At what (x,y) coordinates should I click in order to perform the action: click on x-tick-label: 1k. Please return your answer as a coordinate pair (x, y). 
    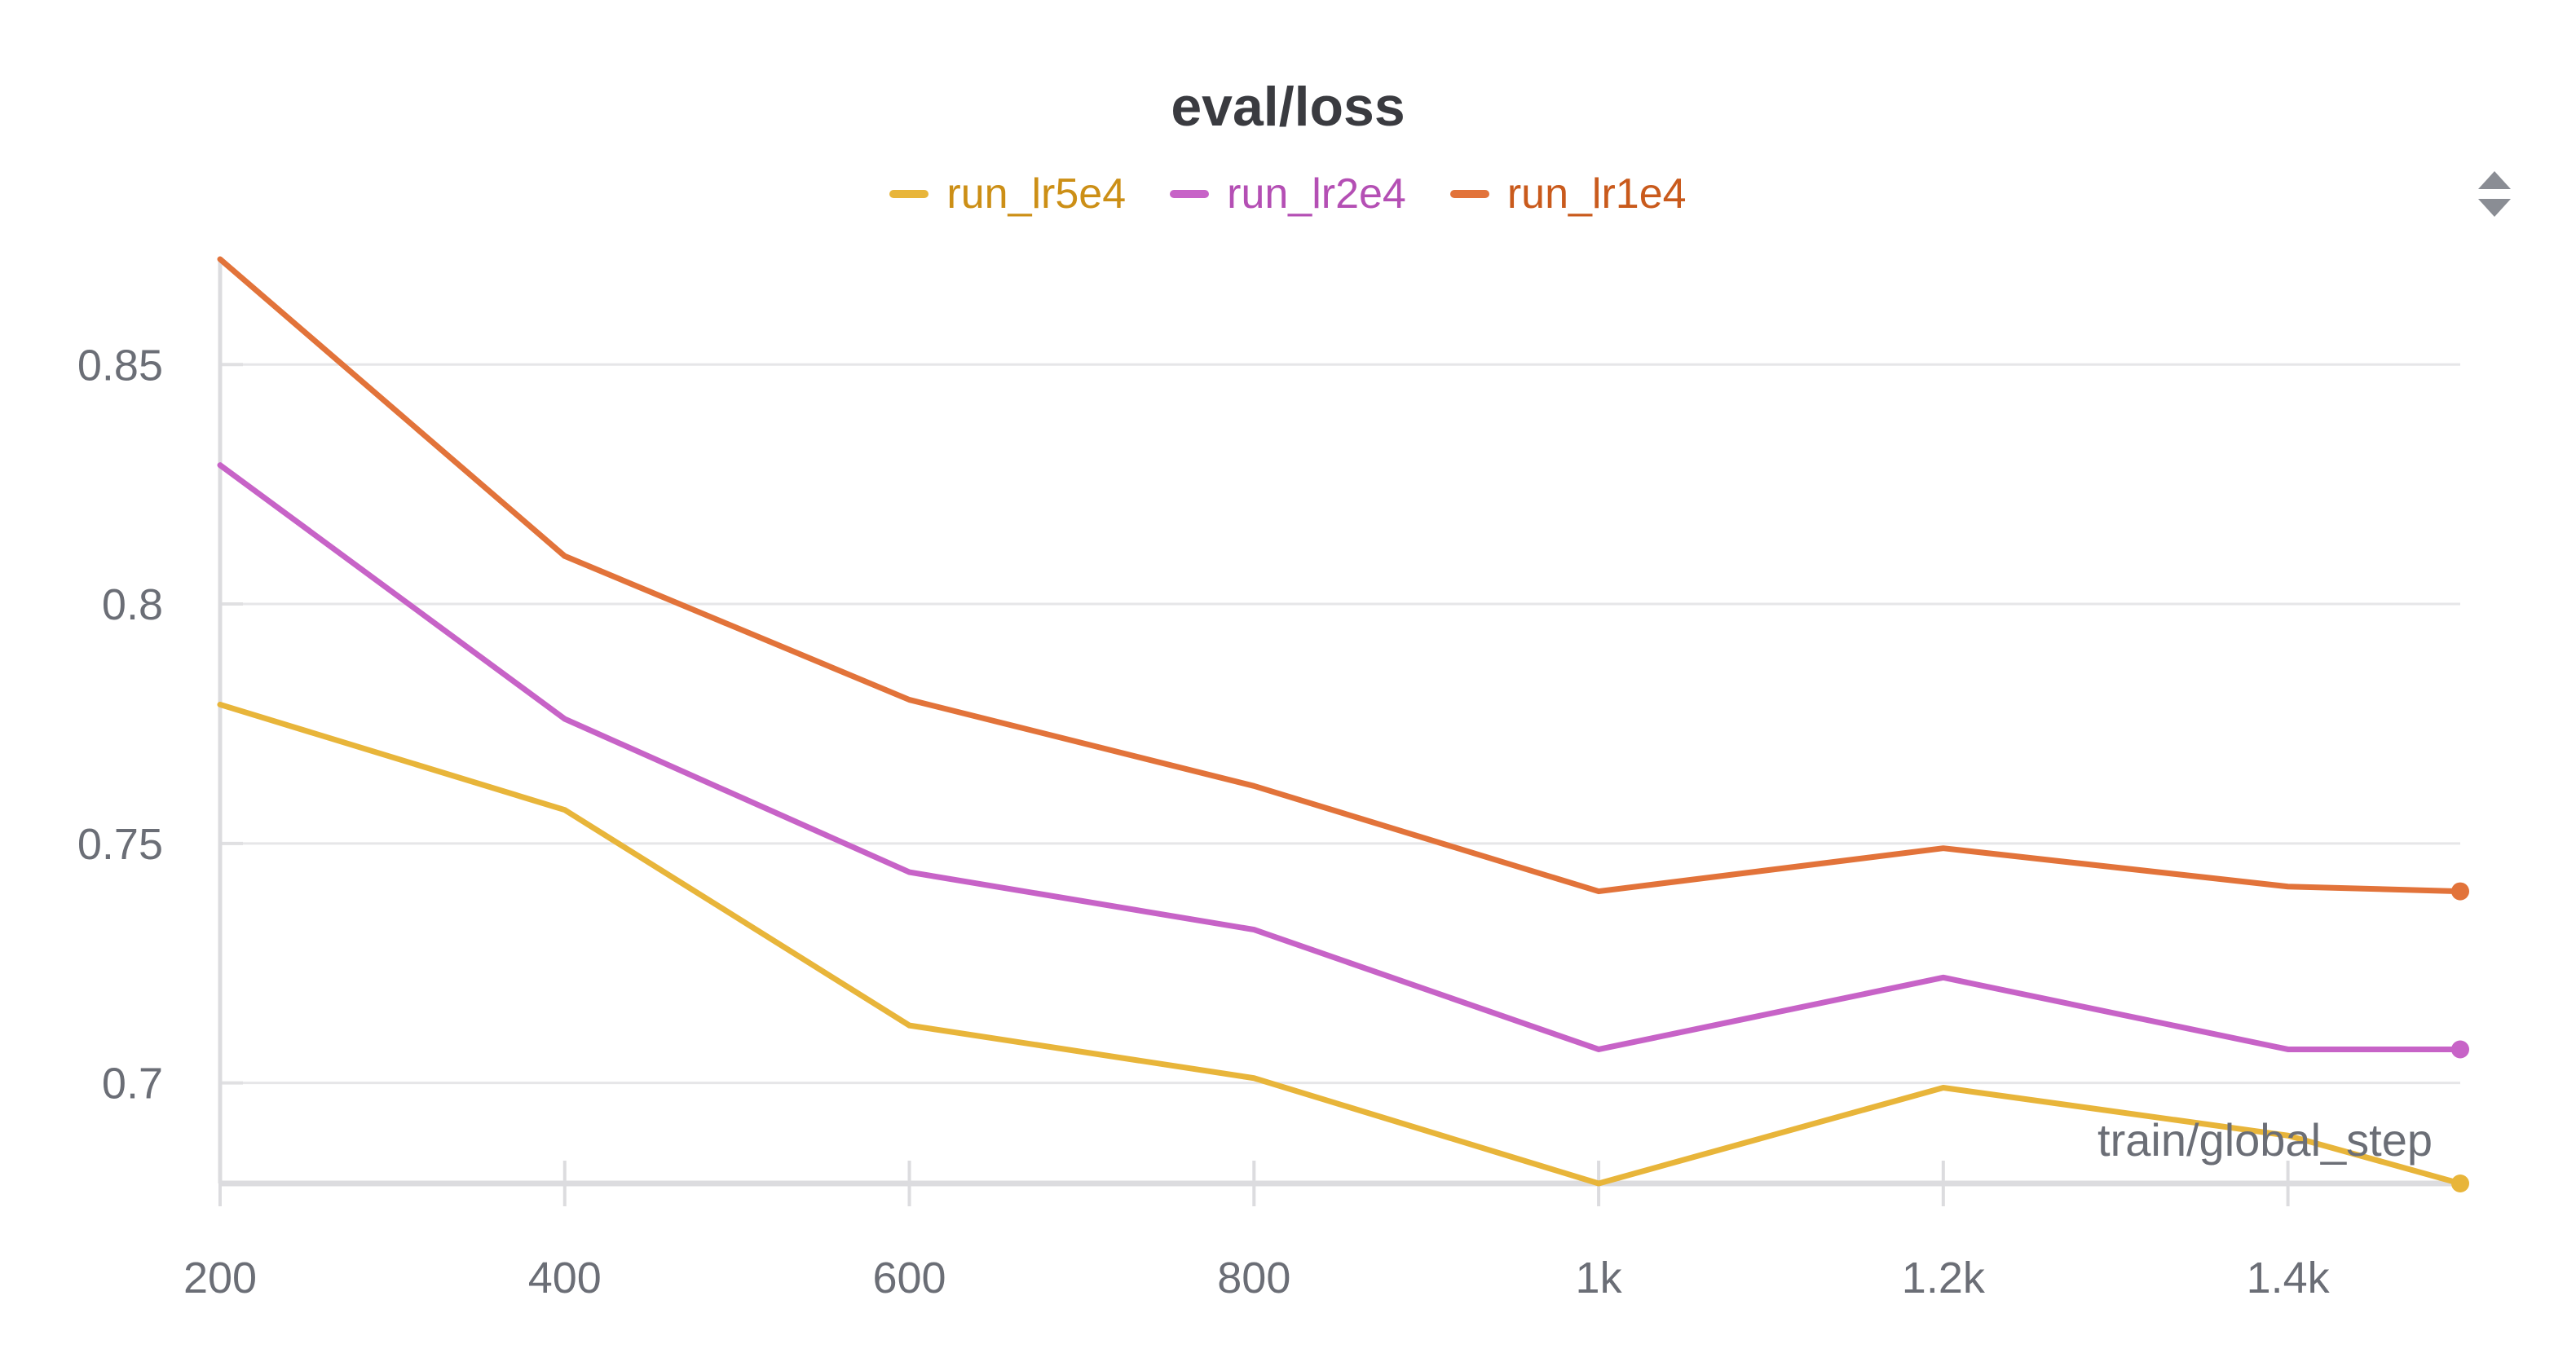
    Looking at the image, I should click on (1599, 1278).